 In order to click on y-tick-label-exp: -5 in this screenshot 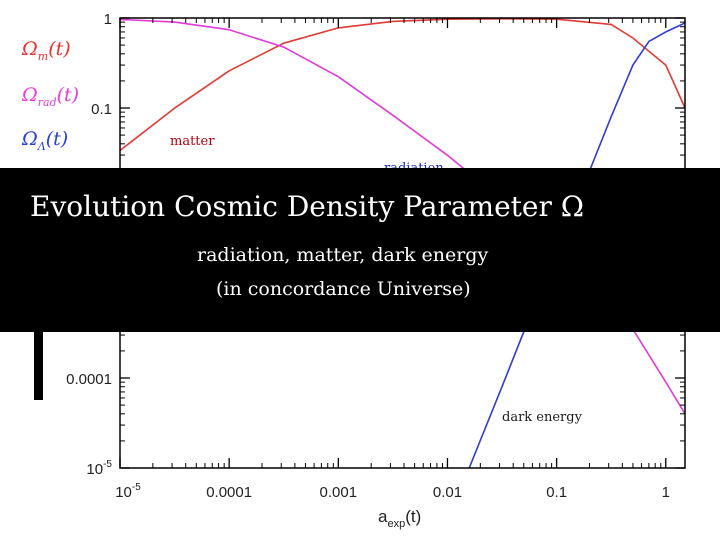, I will do `click(107, 464)`.